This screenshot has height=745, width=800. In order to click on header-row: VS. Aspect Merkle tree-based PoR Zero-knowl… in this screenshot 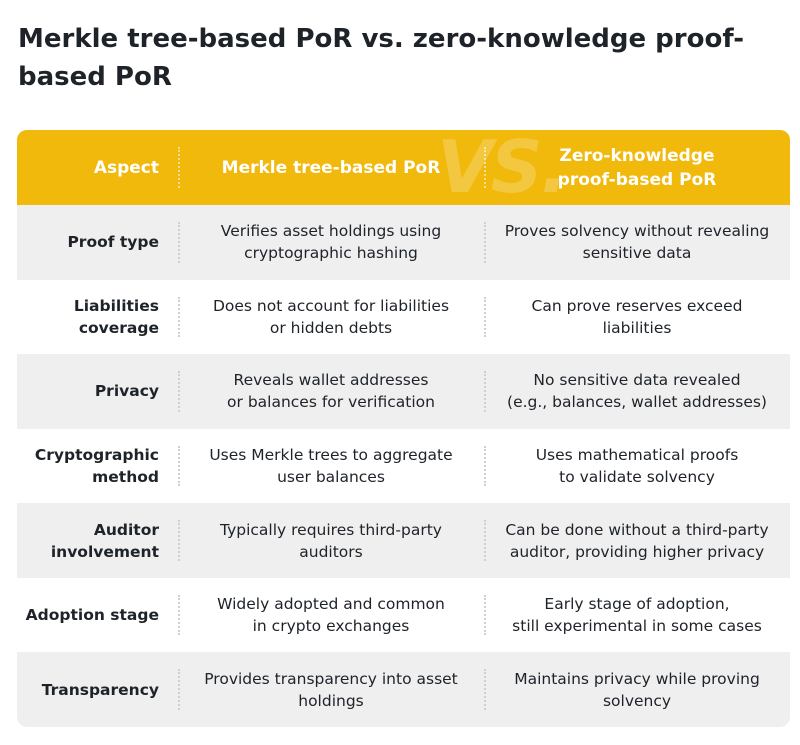, I will do `click(403, 167)`.